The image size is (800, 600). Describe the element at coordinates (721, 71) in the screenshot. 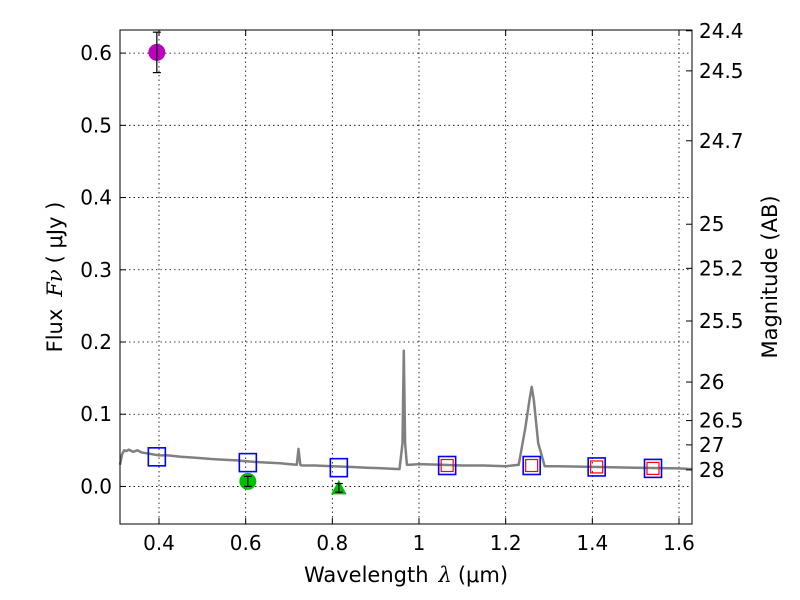

I see `mag-tick-label: 24.5` at that location.